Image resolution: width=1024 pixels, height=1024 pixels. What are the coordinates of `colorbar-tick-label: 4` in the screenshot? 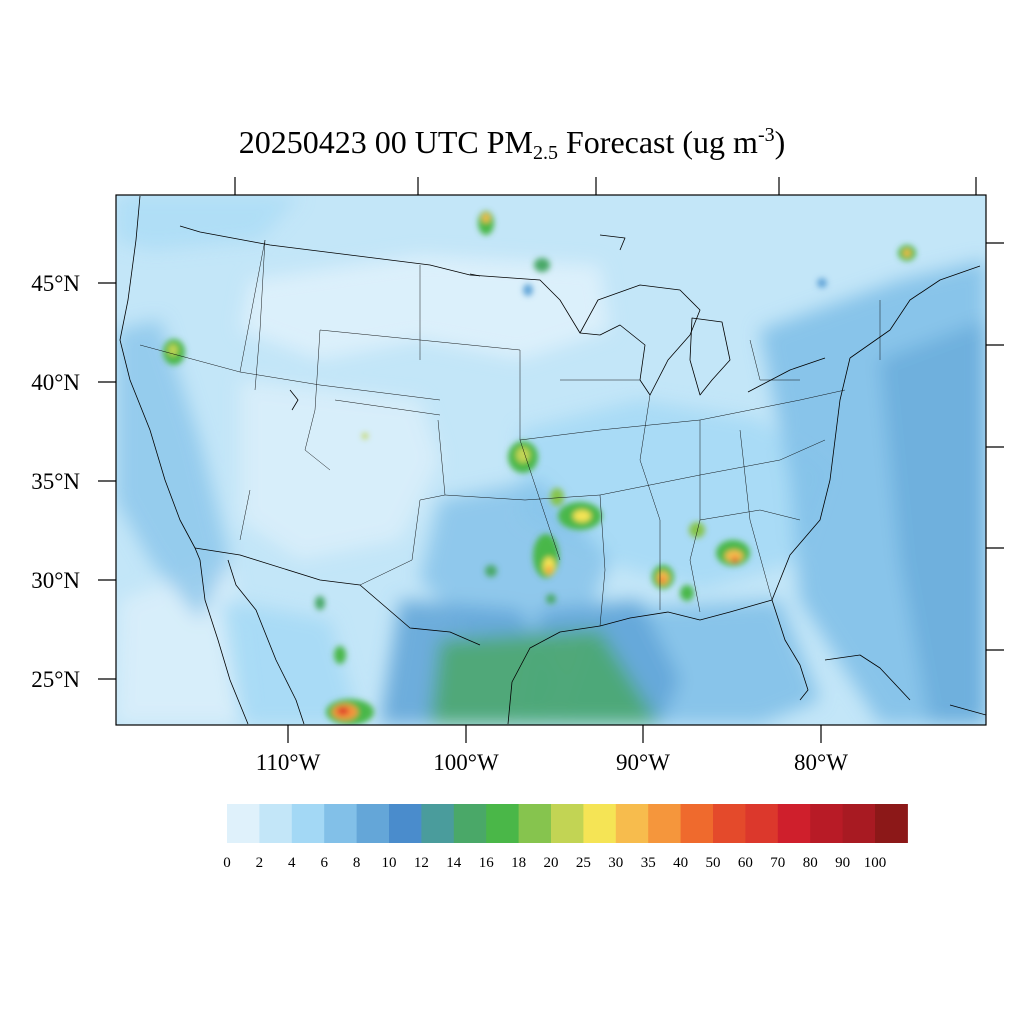 It's located at (292, 863).